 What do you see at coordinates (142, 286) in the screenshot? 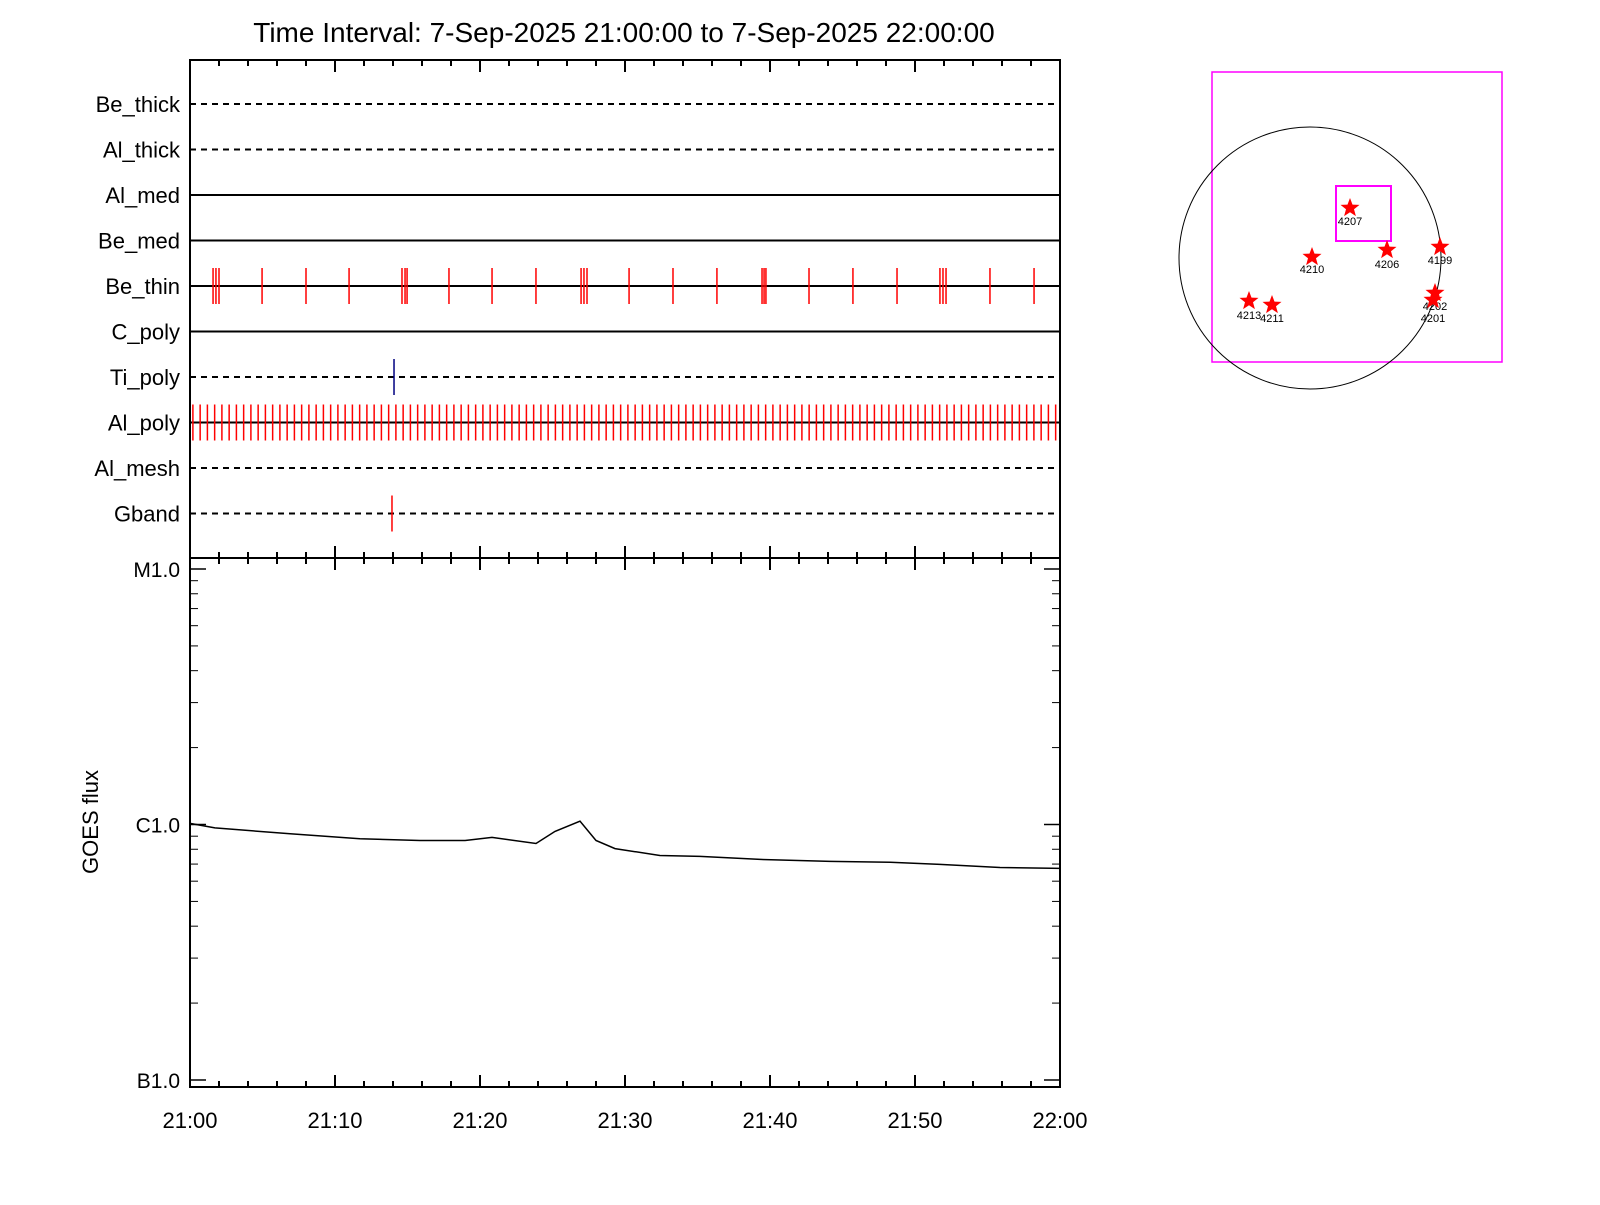
I see `row-label: Be_thin` at bounding box center [142, 286].